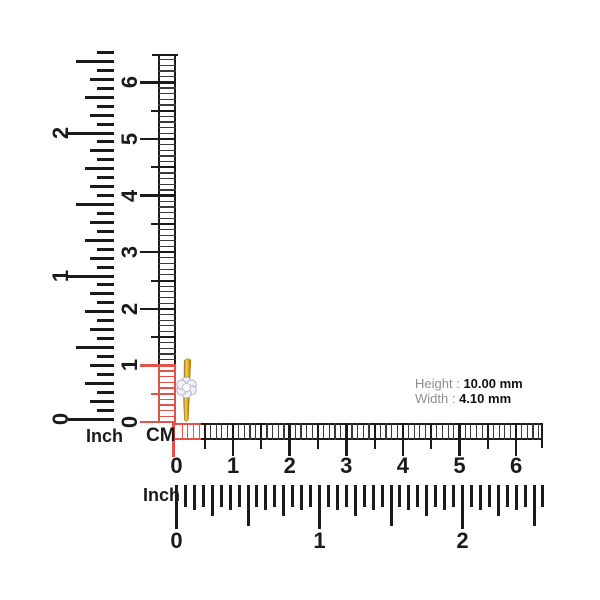 The width and height of the screenshot is (600, 600). I want to click on horizontal-cm-number: 0, so click(176, 465).